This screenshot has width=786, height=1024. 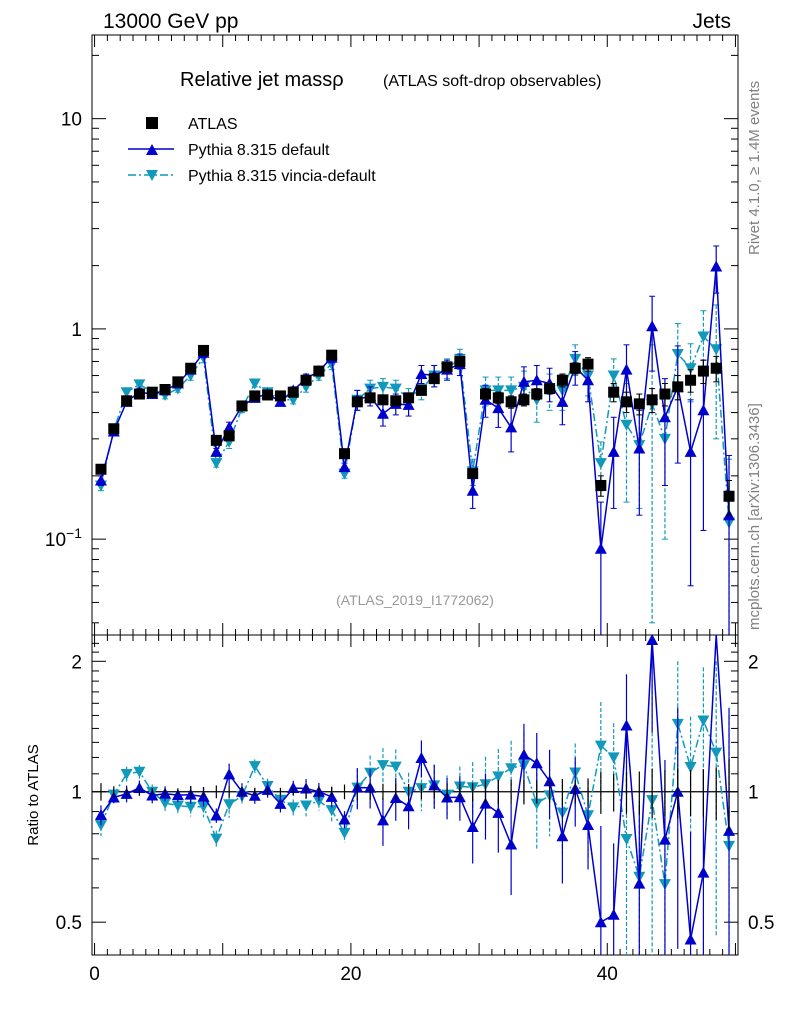 What do you see at coordinates (152, 149) in the screenshot?
I see `legend-marker-pythia-default` at bounding box center [152, 149].